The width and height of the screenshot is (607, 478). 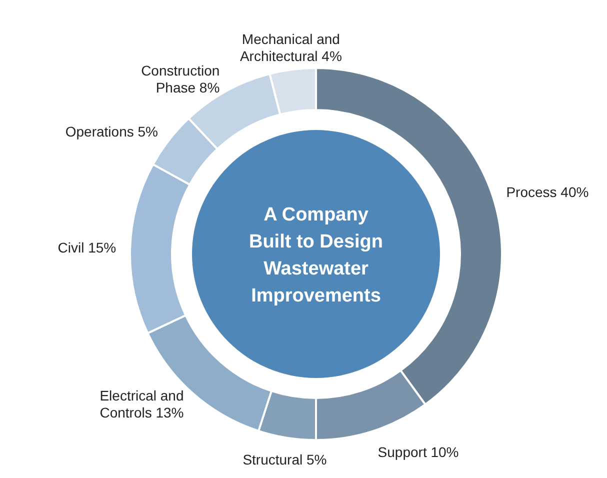 What do you see at coordinates (547, 192) in the screenshot?
I see `slice-label: Process 40%` at bounding box center [547, 192].